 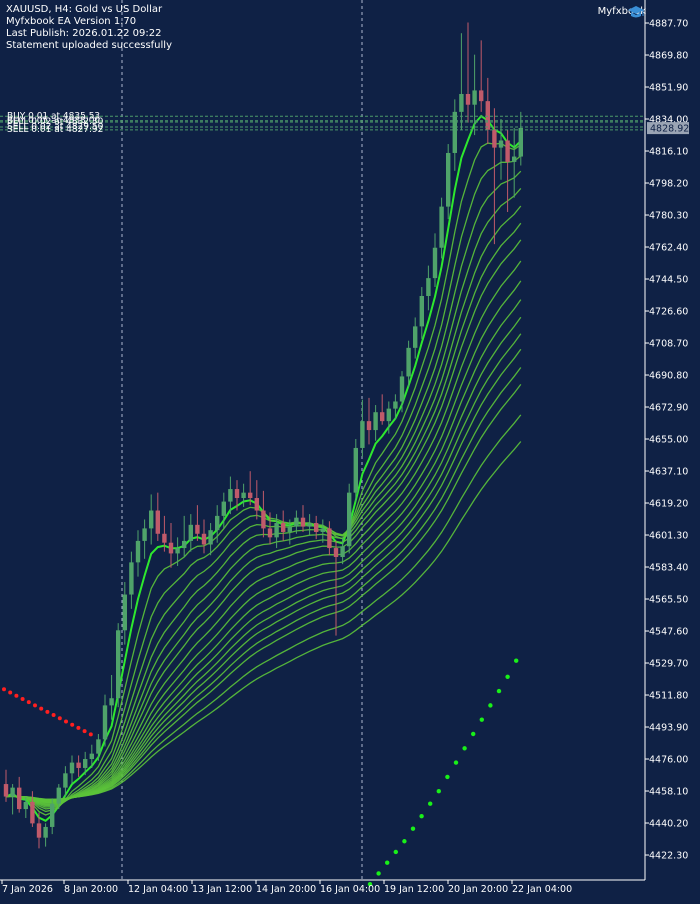 What do you see at coordinates (286, 889) in the screenshot?
I see `x-tick-label: 14 Jan 20:00` at bounding box center [286, 889].